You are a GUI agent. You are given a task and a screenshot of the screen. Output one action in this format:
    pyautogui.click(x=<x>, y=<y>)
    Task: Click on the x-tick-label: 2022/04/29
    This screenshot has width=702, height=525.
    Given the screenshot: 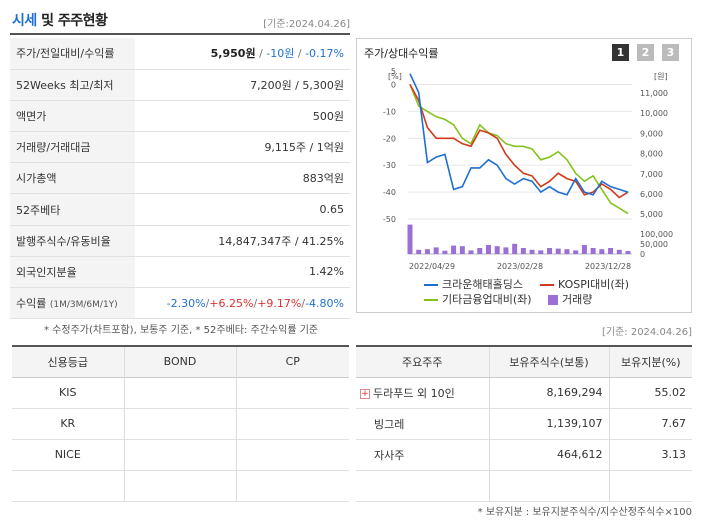 What is the action you would take?
    pyautogui.click(x=432, y=266)
    